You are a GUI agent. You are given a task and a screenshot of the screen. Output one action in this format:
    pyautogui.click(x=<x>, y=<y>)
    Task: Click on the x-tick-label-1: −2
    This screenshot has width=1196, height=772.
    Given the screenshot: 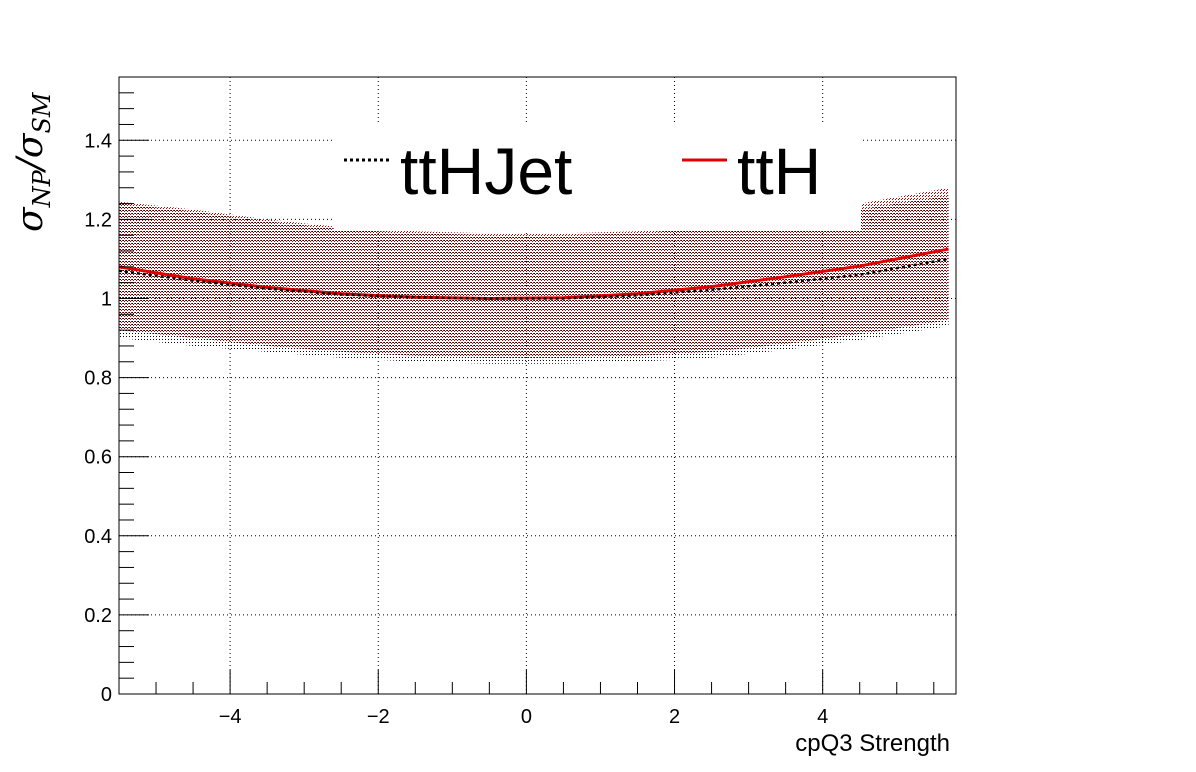 What is the action you would take?
    pyautogui.click(x=378, y=717)
    